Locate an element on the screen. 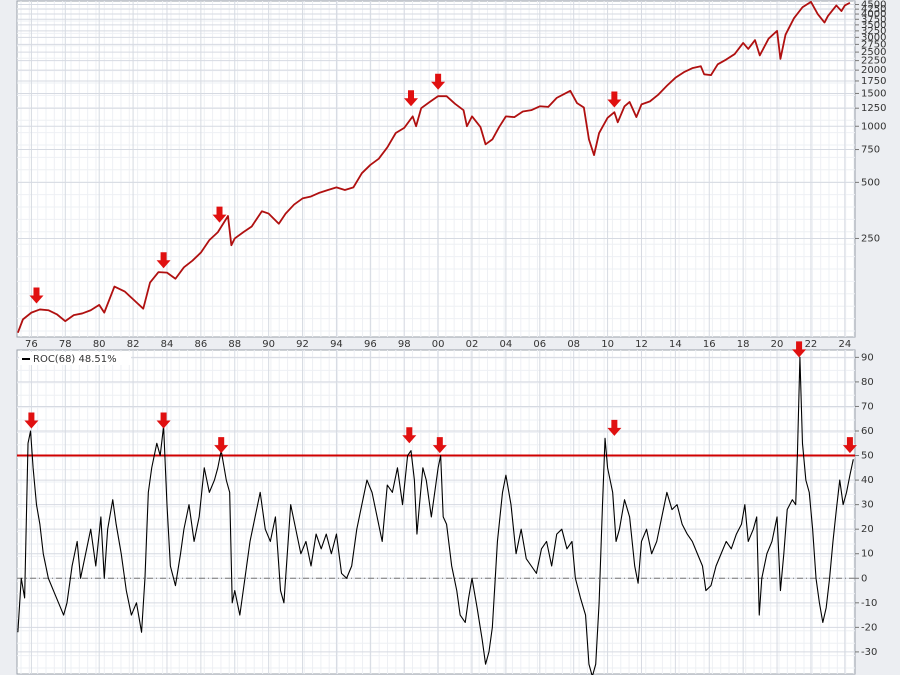  y-tick-label: 1750 is located at coordinates (873, 81).